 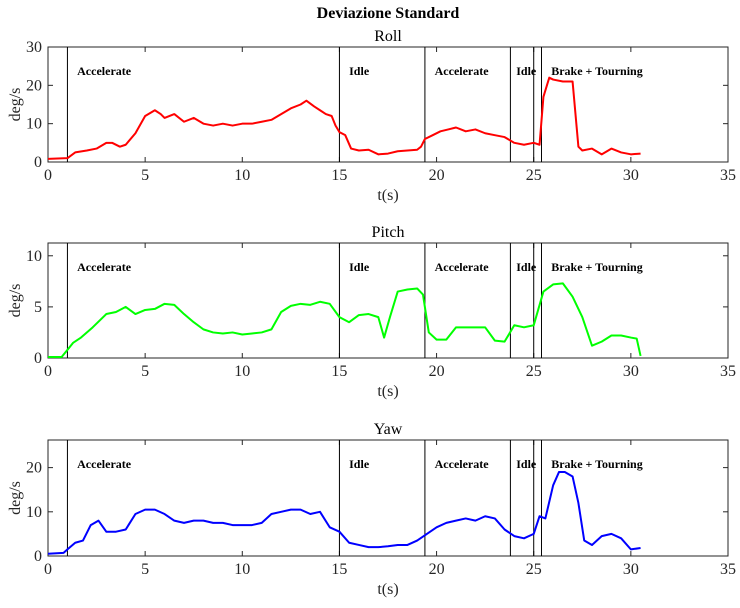 I want to click on series-line-yaw, so click(x=344, y=513).